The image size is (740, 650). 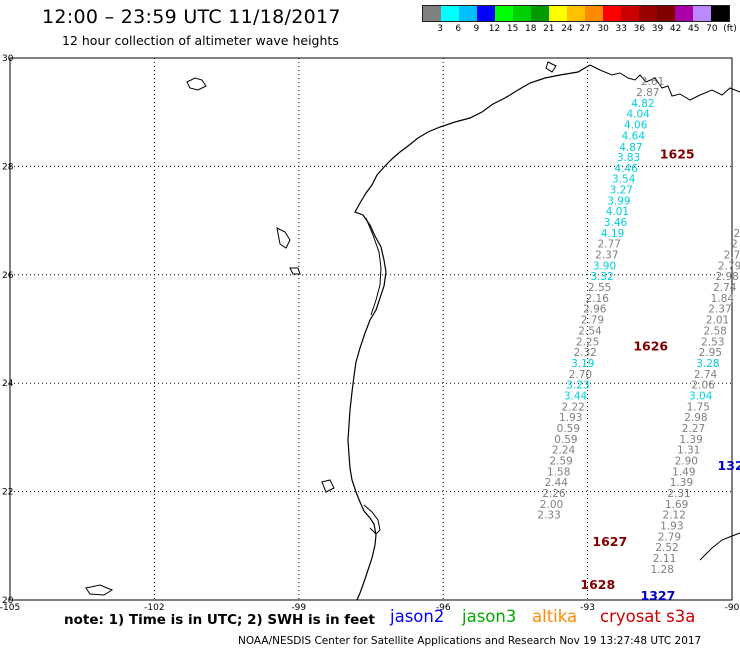 I want to click on wave-height-value: 1.84, so click(x=723, y=299).